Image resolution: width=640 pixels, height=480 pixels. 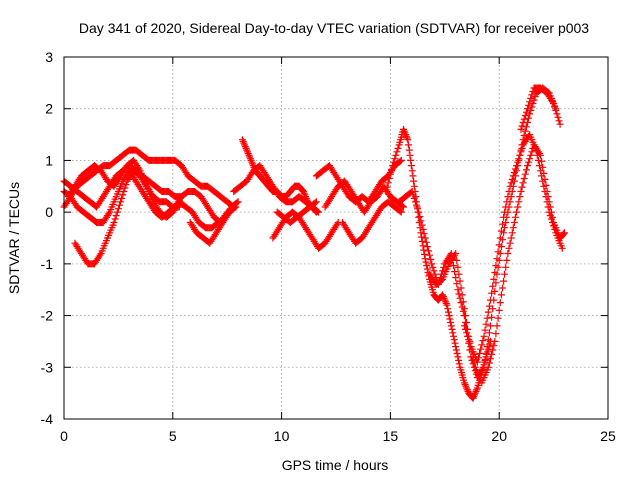 What do you see at coordinates (47, 238) in the screenshot?
I see `y-tick-labels: -4 -3 -2 -1 0 1 2 3` at bounding box center [47, 238].